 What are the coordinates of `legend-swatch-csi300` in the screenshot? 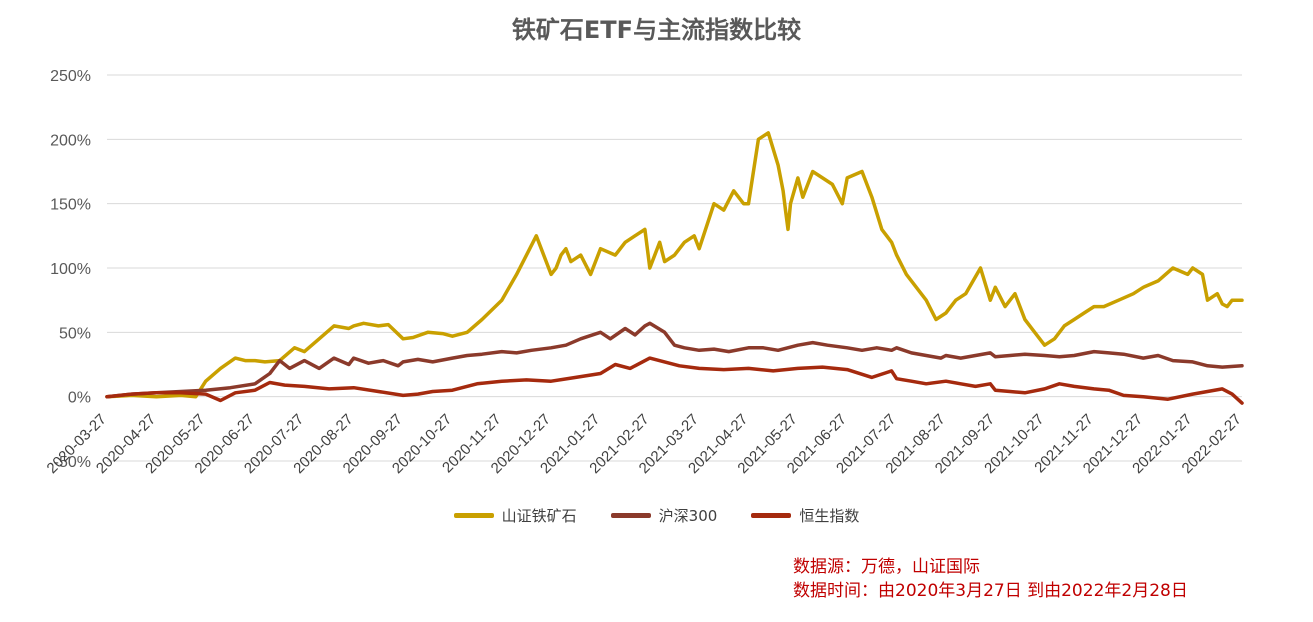 It's located at (630, 515).